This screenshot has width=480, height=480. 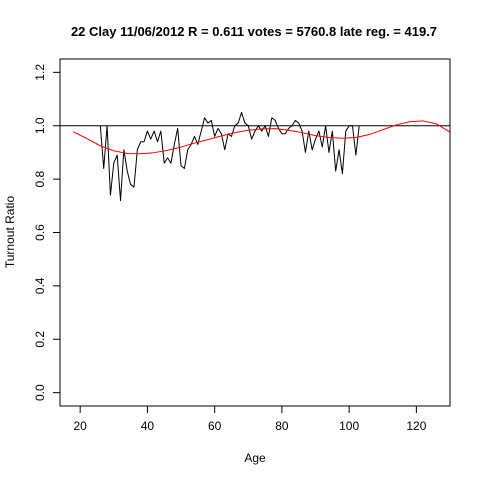 What do you see at coordinates (40, 125) in the screenshot?
I see `y-tick-label: 1.0` at bounding box center [40, 125].